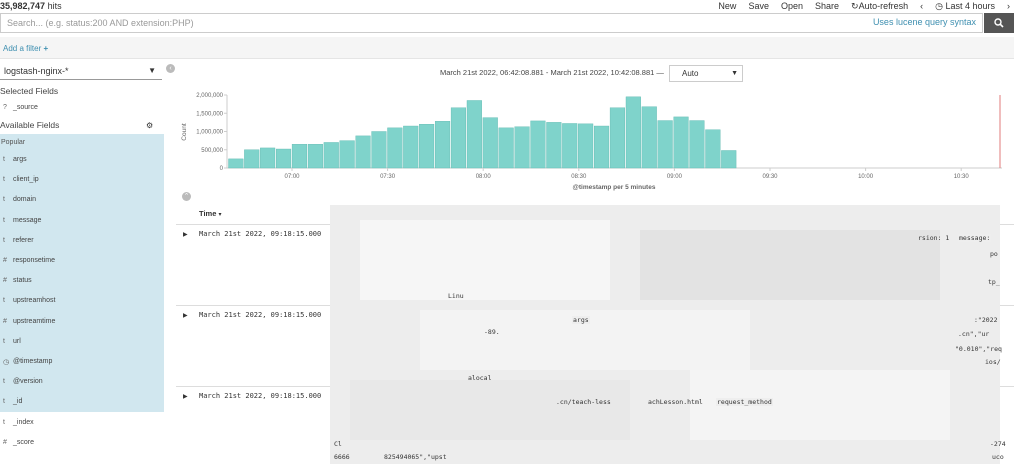 The image size is (1014, 464). Describe the element at coordinates (82, 423) in the screenshot. I see `field-item: t _index` at that location.